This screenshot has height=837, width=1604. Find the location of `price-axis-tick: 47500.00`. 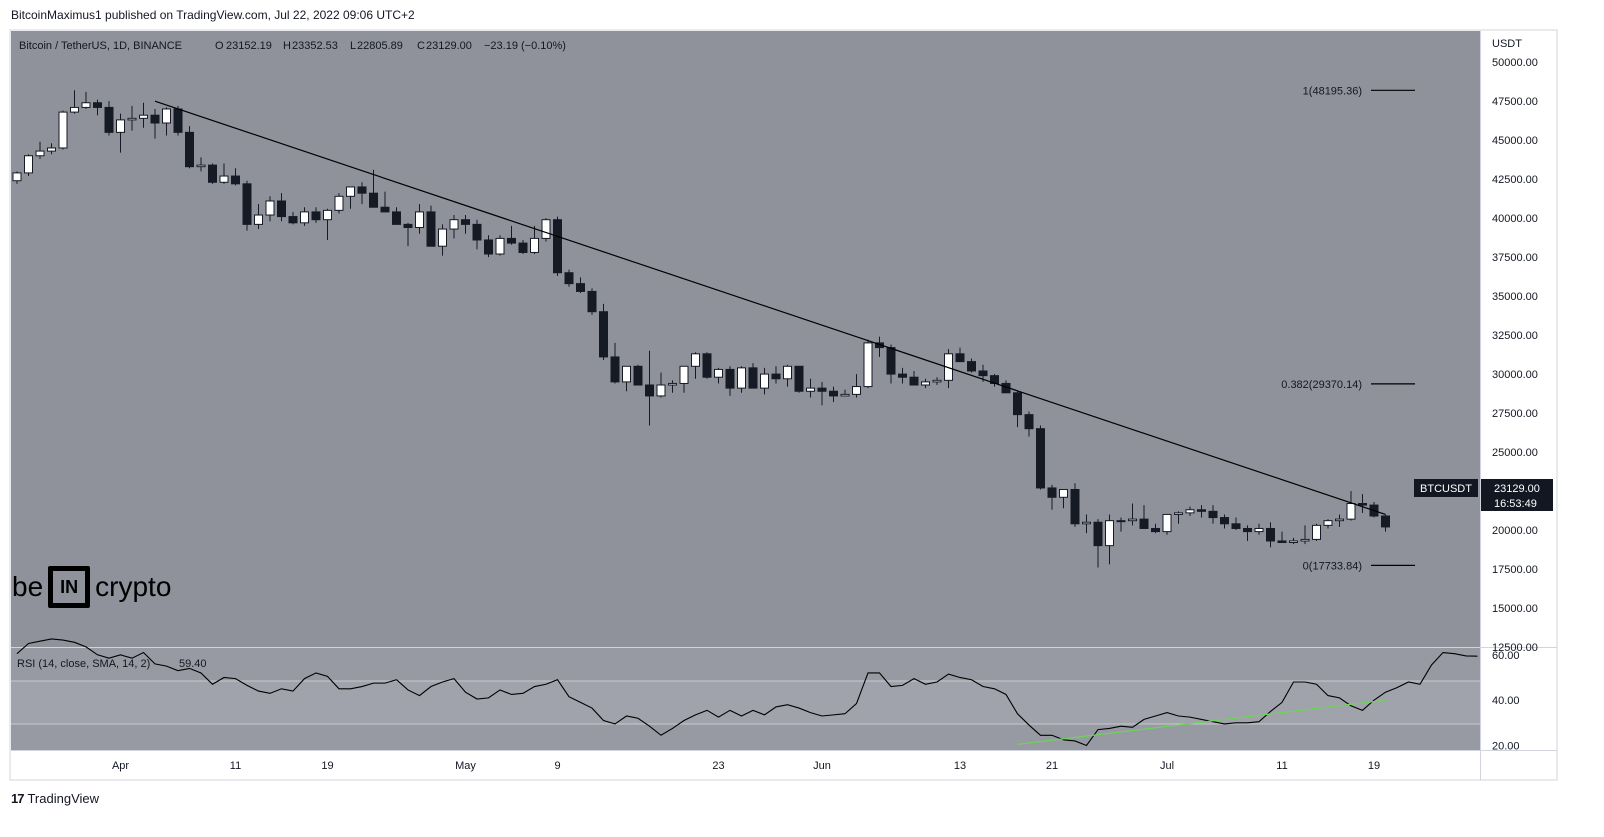

price-axis-tick: 47500.00 is located at coordinates (1515, 102).